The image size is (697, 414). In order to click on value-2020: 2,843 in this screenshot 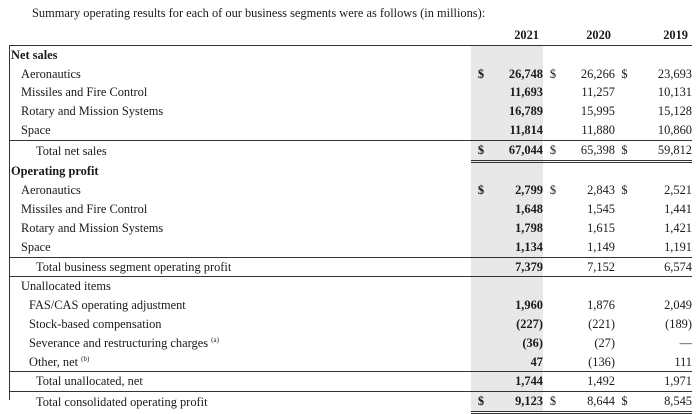, I will do `click(601, 190)`.